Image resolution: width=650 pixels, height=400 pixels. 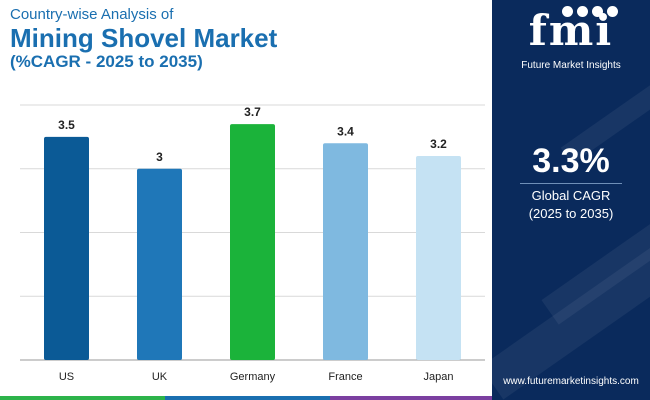 What do you see at coordinates (439, 377) in the screenshot?
I see `x-tick-label: Japan` at bounding box center [439, 377].